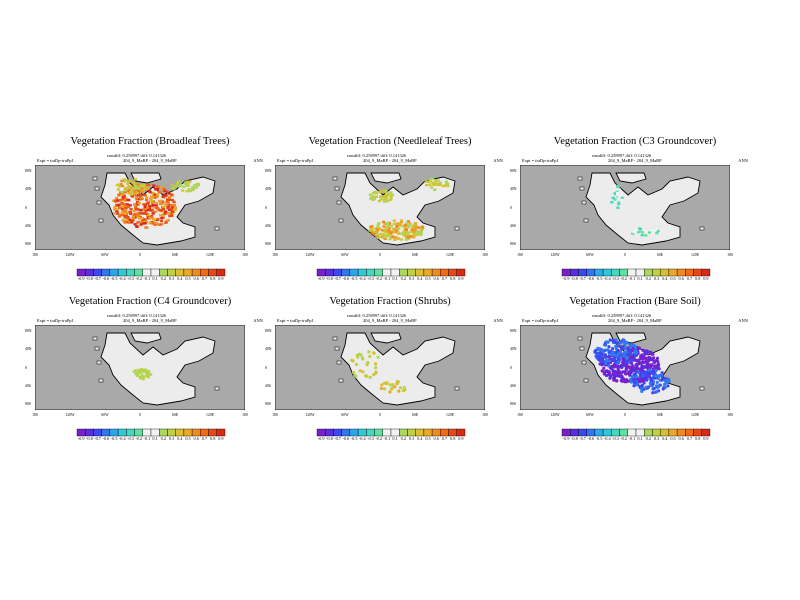 Image resolution: width=800 pixels, height=600 pixels. What do you see at coordinates (498, 160) in the screenshot?
I see `panel-season-label: ANN` at bounding box center [498, 160].